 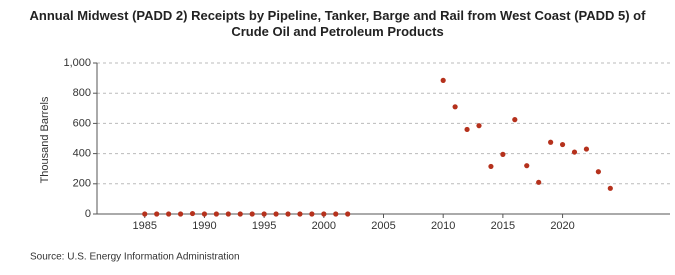 I want to click on x-tick-label: 2010, so click(x=443, y=226).